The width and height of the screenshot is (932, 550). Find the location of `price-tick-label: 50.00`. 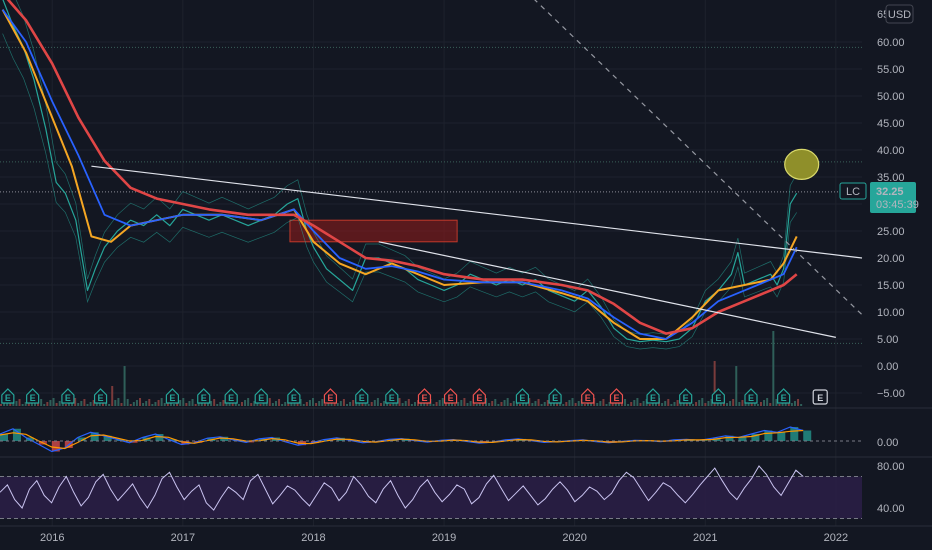

price-tick-label: 50.00 is located at coordinates (891, 97).